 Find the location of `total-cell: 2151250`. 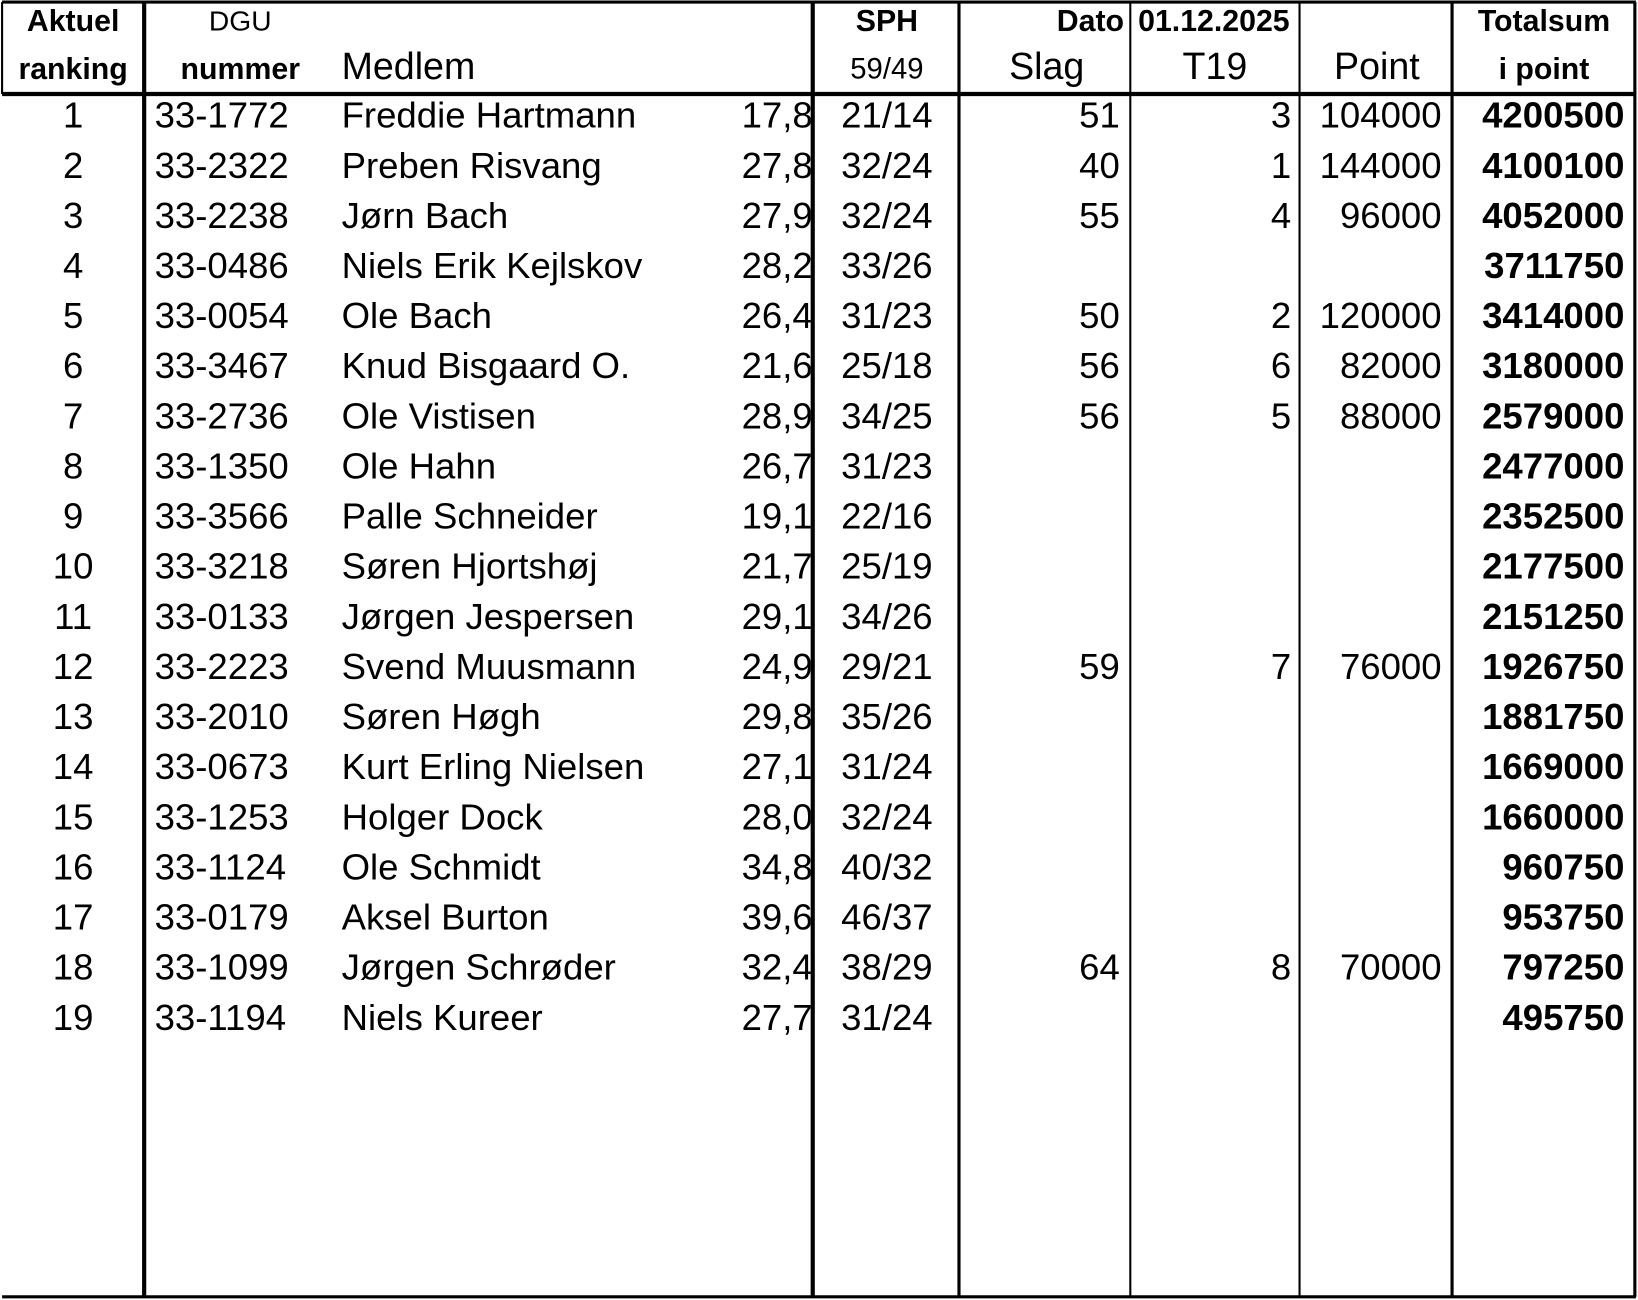

total-cell: 2151250 is located at coordinates (1553, 616).